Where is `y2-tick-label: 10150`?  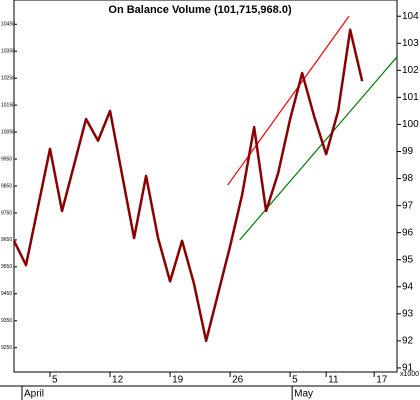 y2-tick-label: 10150 is located at coordinates (8, 105).